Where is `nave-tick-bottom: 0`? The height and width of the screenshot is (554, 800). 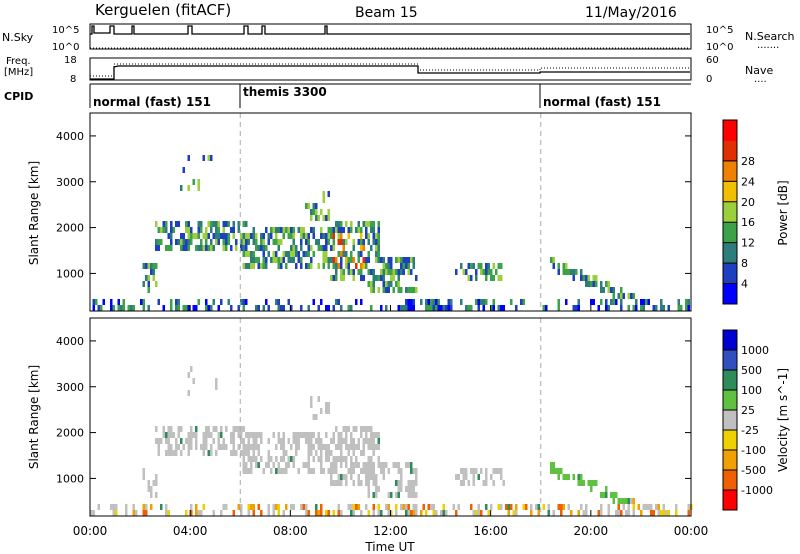 nave-tick-bottom: 0 is located at coordinates (709, 79).